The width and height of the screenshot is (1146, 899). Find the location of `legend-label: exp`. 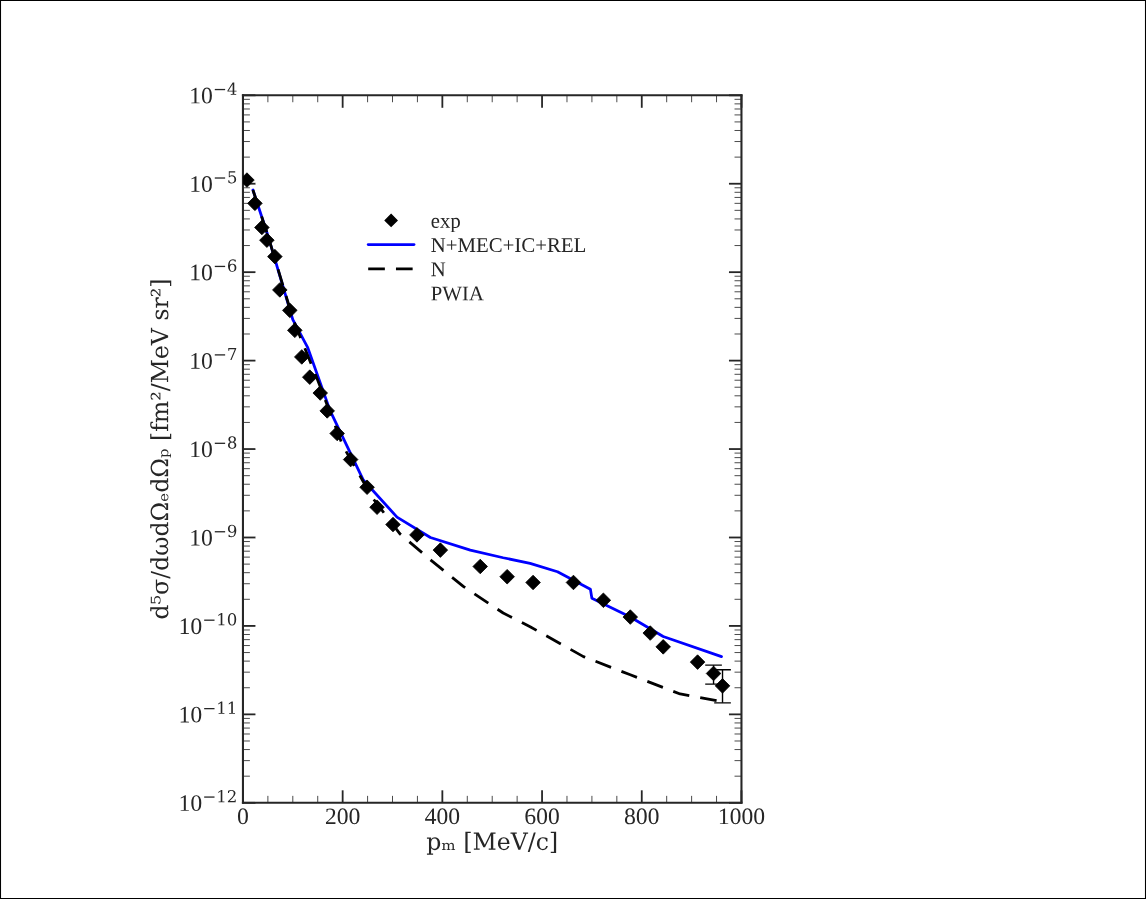

legend-label: exp is located at coordinates (445, 225).